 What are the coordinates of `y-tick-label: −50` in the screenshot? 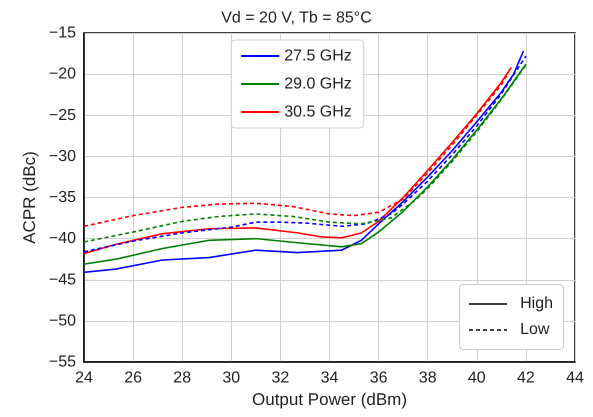 It's located at (62, 321).